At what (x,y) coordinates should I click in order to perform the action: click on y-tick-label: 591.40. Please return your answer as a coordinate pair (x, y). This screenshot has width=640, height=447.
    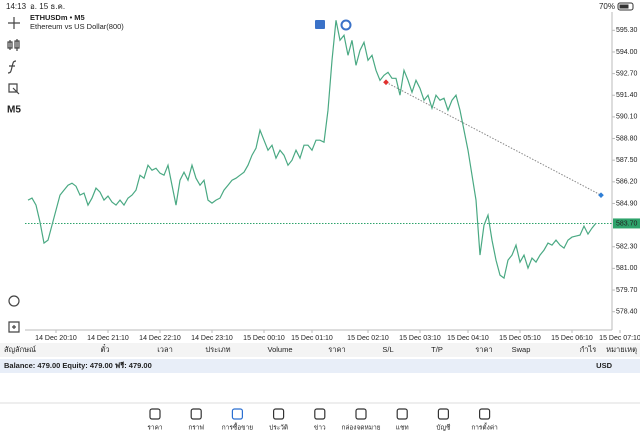
    Looking at the image, I should click on (627, 95).